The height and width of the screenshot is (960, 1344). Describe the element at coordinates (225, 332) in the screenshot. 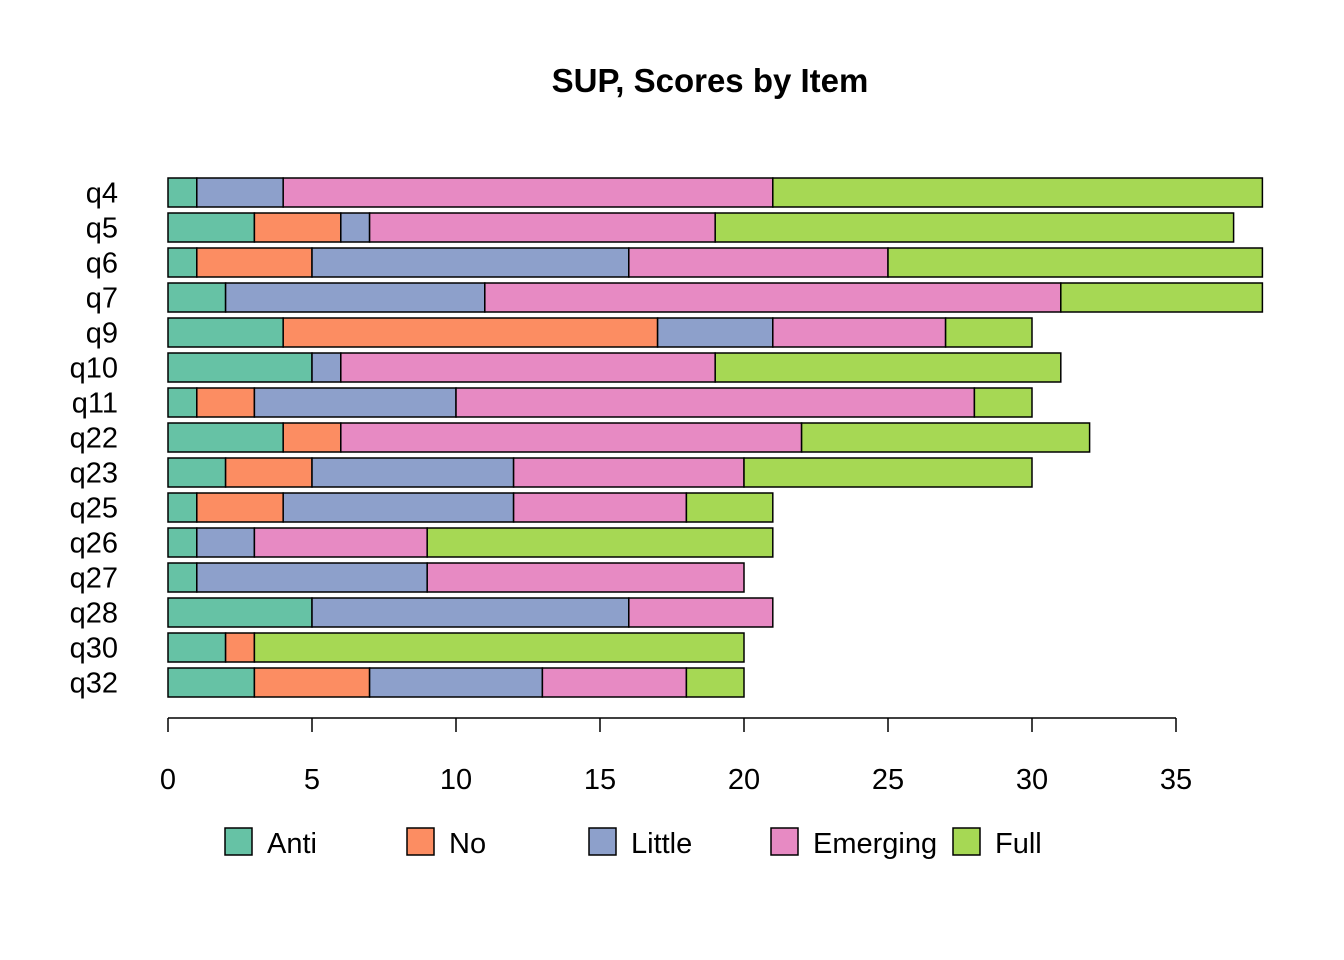

I see `bar-segment-q9-anti` at that location.